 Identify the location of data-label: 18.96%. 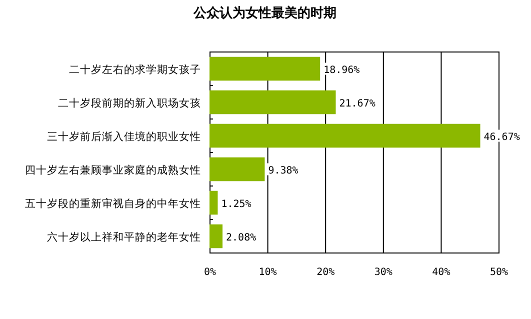
(342, 70).